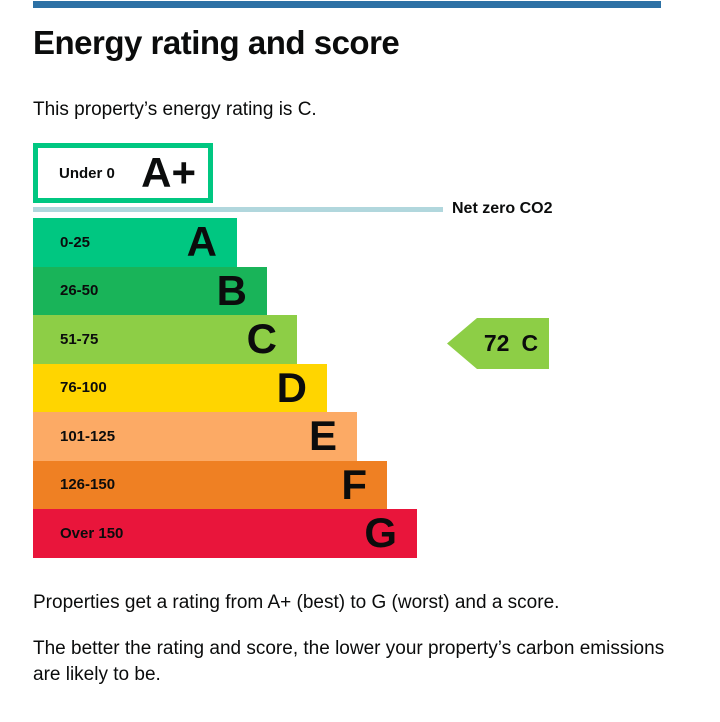 The image size is (720, 722). Describe the element at coordinates (354, 484) in the screenshot. I see `band-letter: F` at that location.